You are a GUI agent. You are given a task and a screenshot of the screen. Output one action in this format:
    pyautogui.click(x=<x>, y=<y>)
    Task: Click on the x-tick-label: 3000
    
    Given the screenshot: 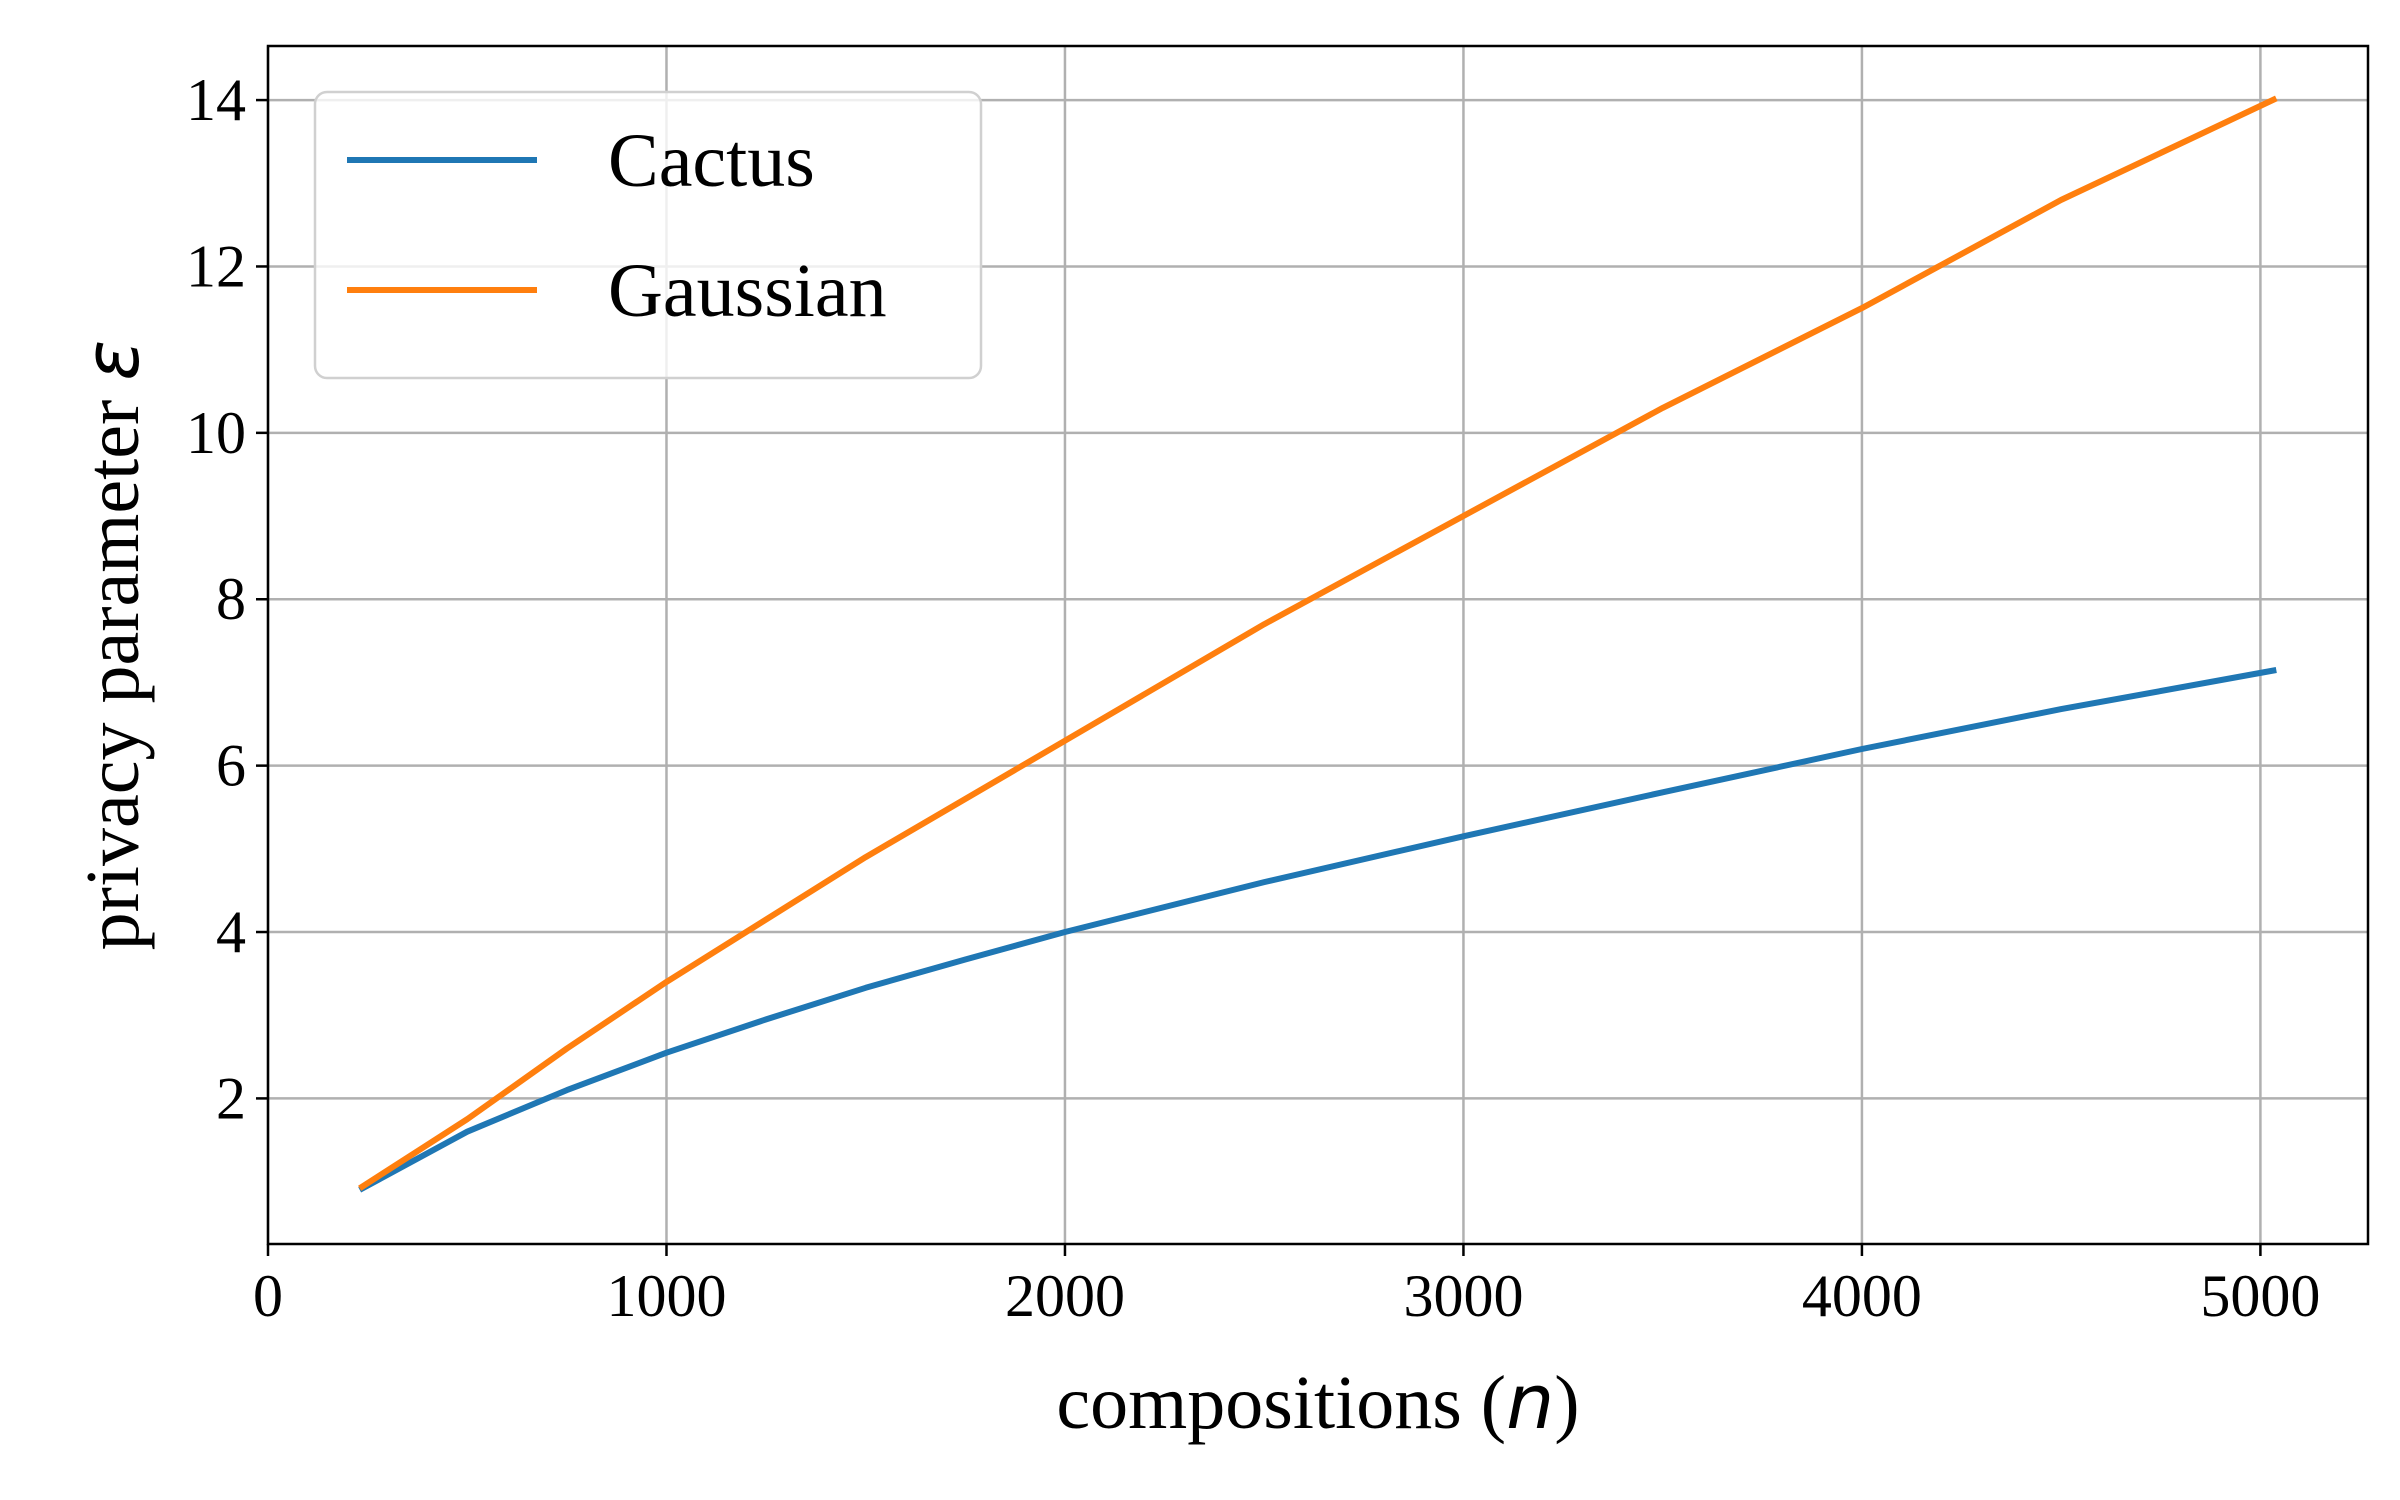 What is the action you would take?
    pyautogui.click(x=1463, y=1296)
    